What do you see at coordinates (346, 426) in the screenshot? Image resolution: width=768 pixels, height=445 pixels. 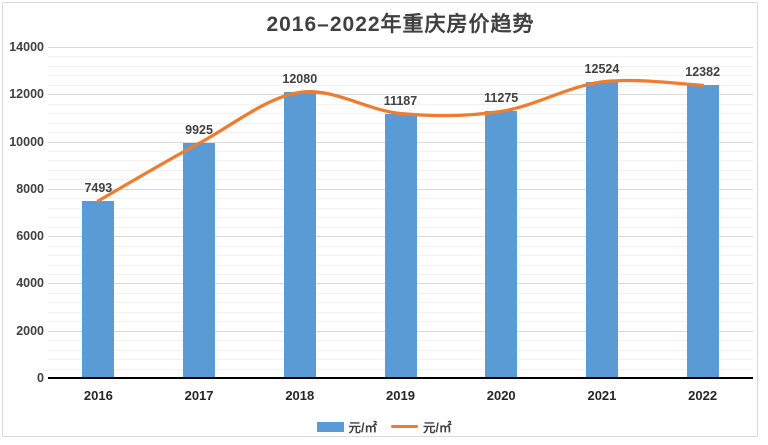 I see `legend-item-bar-series: 元/㎡` at bounding box center [346, 426].